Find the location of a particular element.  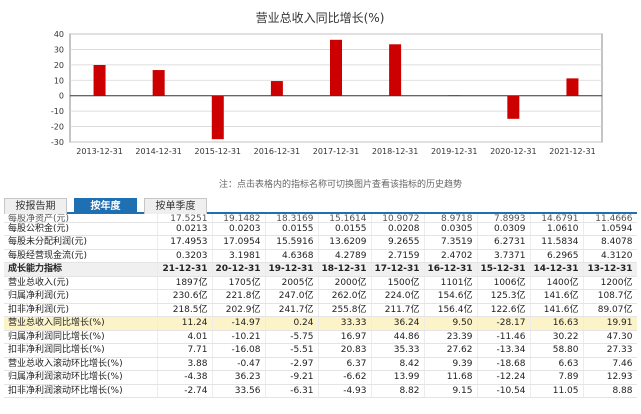

tab-report-period: 按报告期 is located at coordinates (35, 206).